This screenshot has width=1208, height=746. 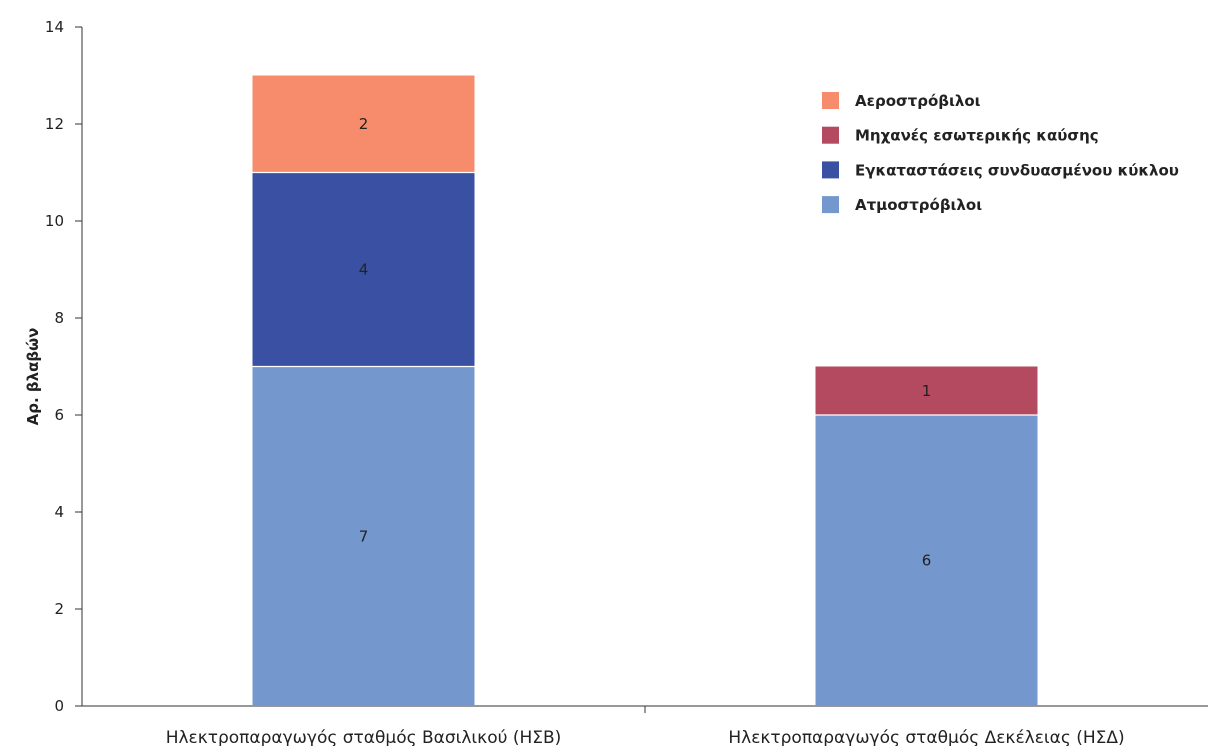 I want to click on data-label: 6, so click(x=927, y=561).